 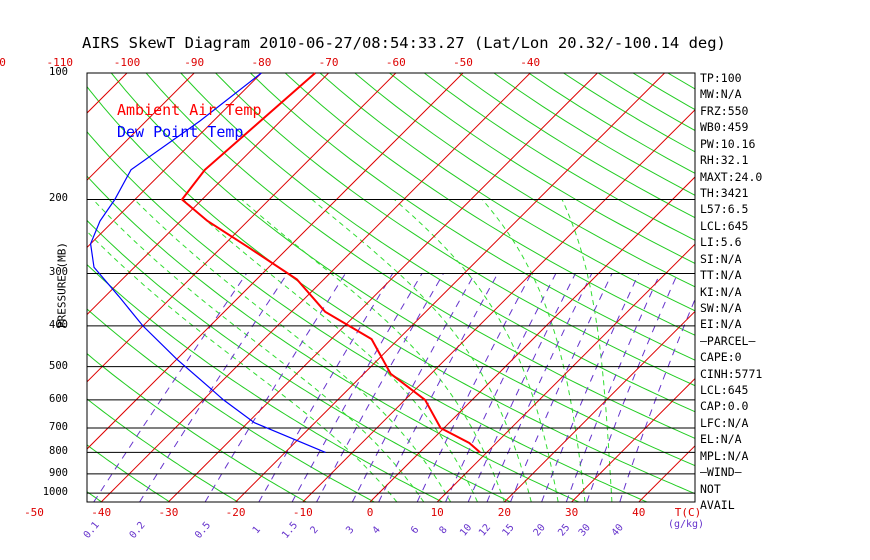 I want to click on side-panel-item: LFC:N/A, so click(x=724, y=422).